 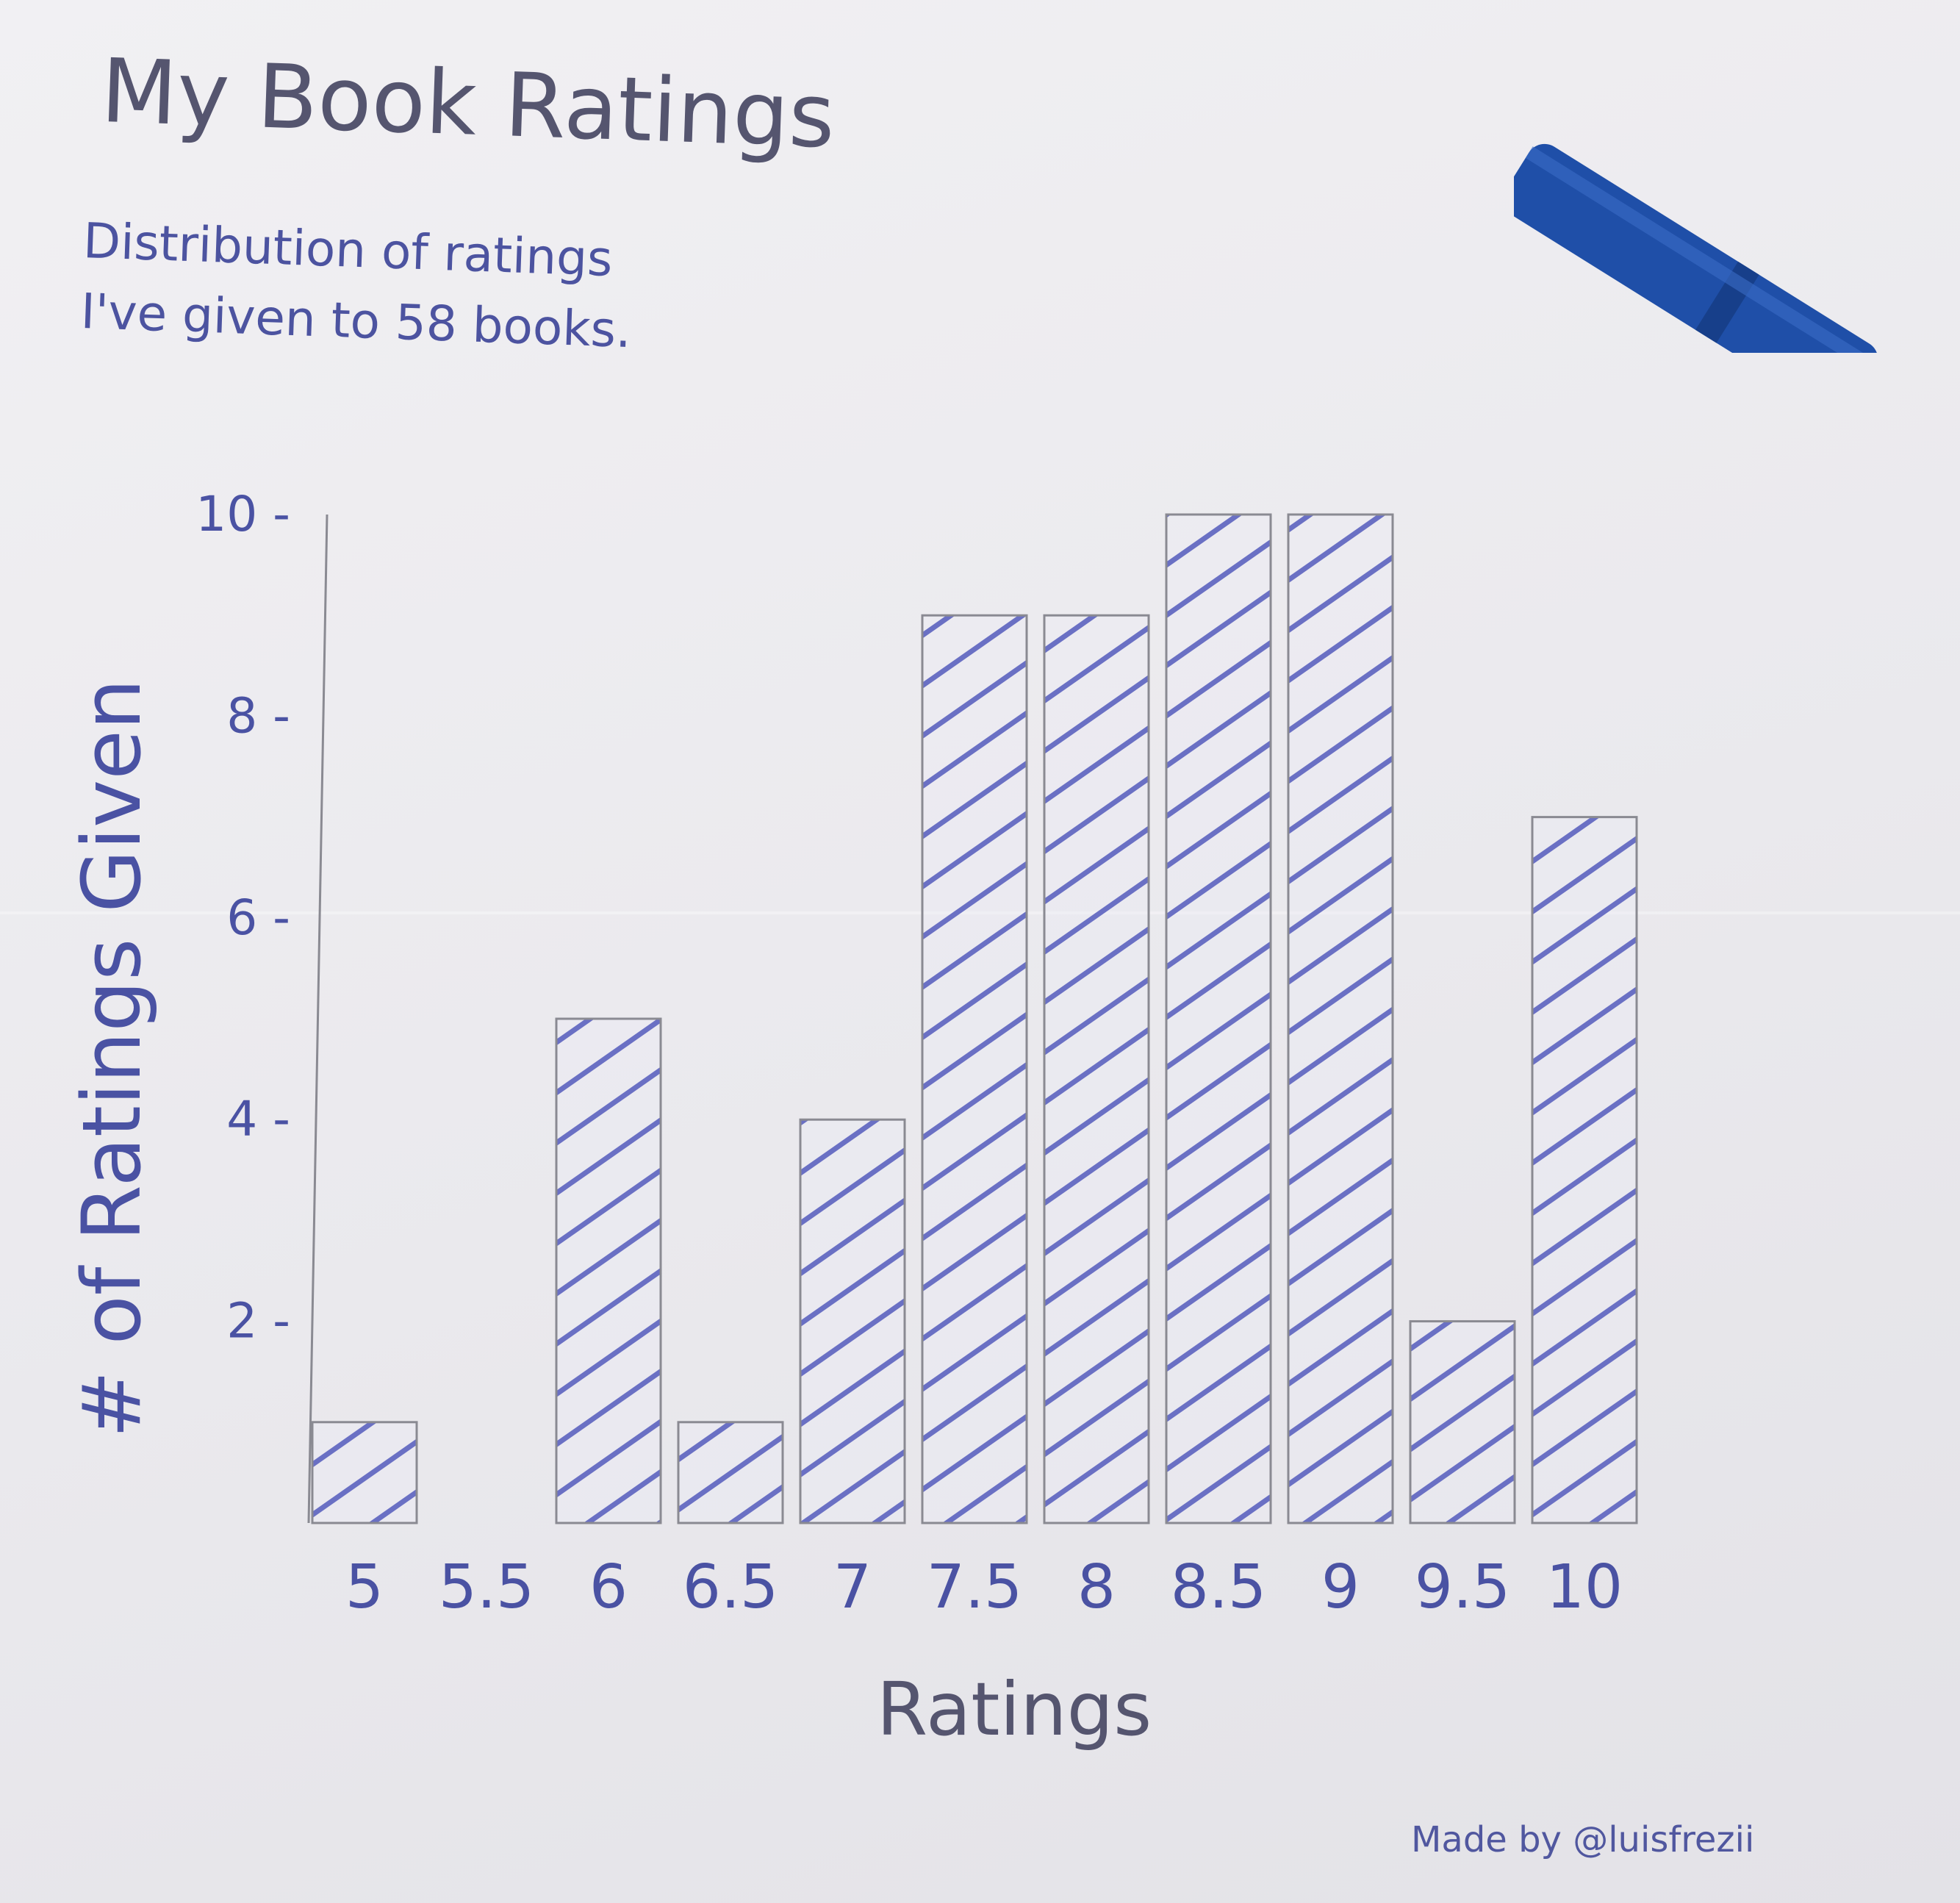 I want to click on x-tick-label: 9, so click(x=1340, y=1587).